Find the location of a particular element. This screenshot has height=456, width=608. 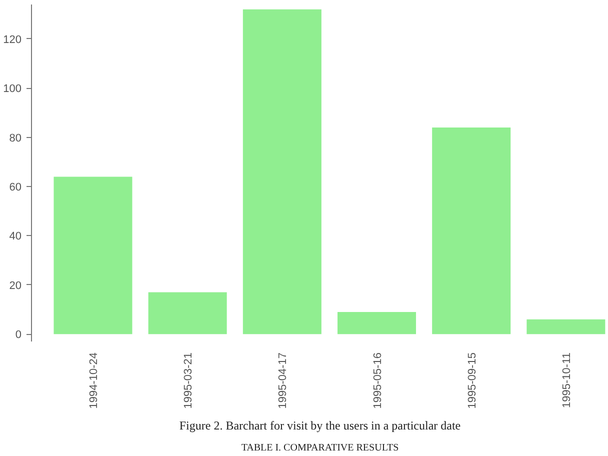

x-tick-label: 1995-10-11 is located at coordinates (566, 380).